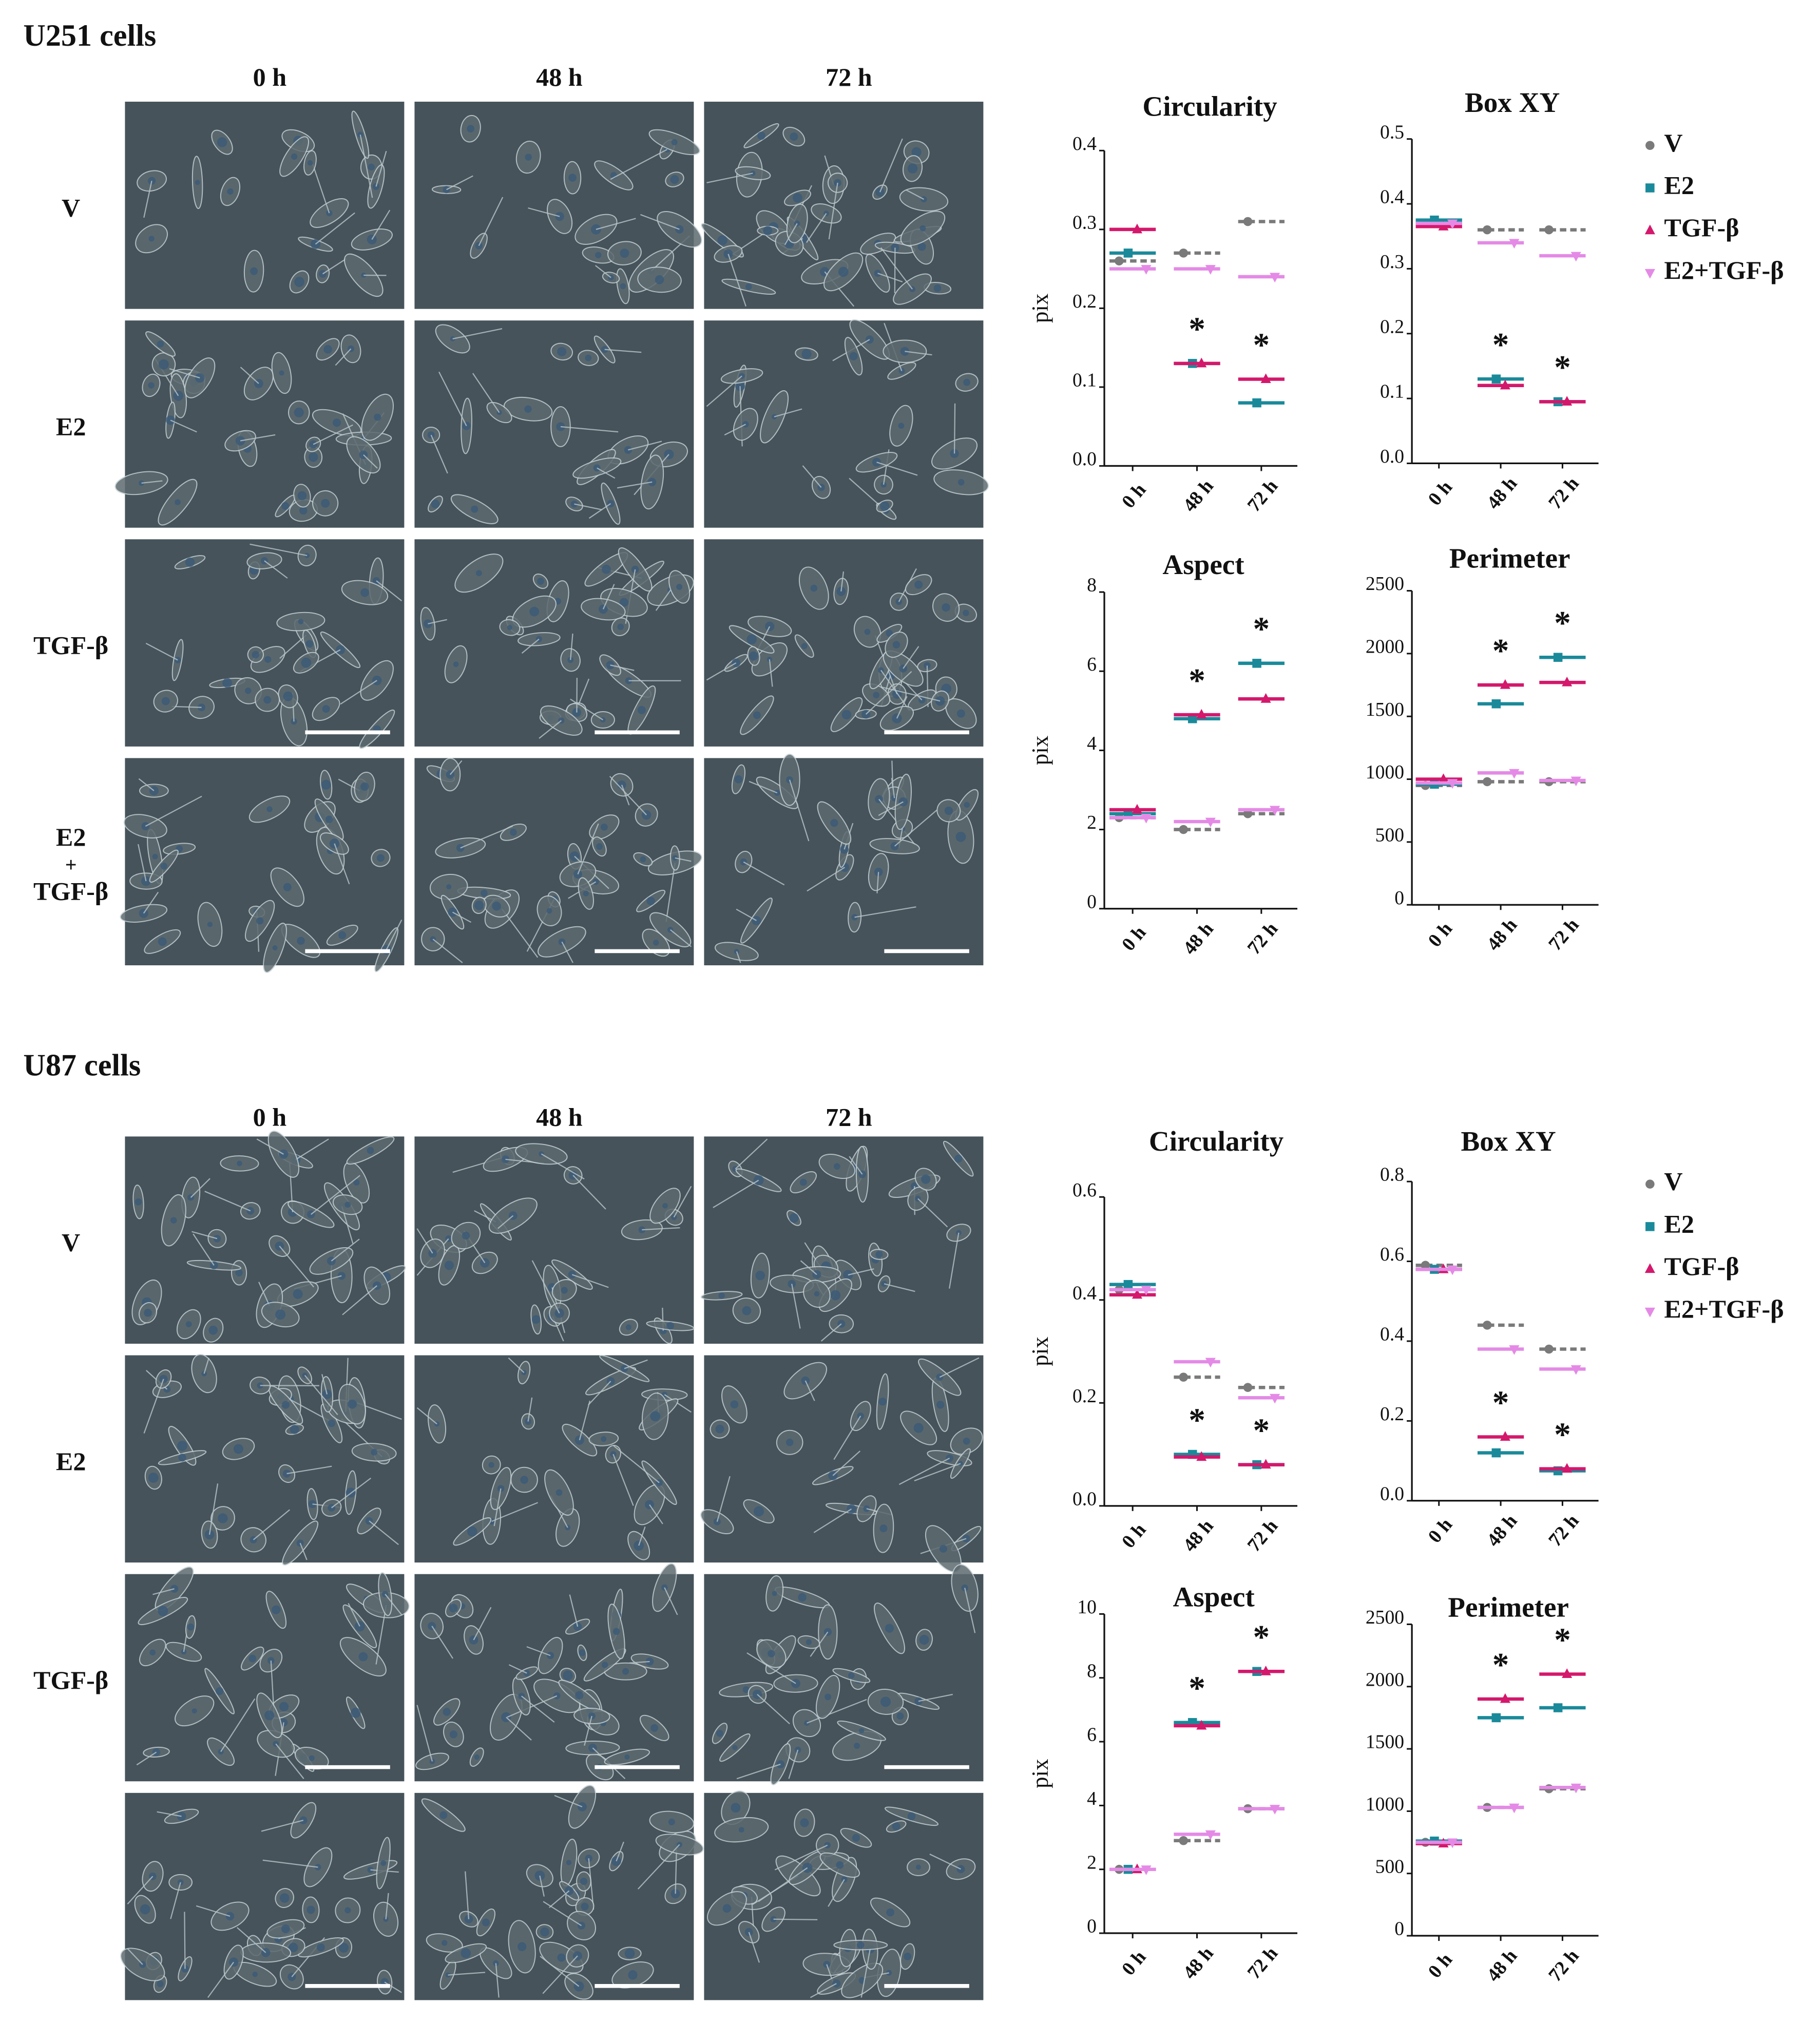  I want to click on y-tick-label: 2, so click(1092, 1862).